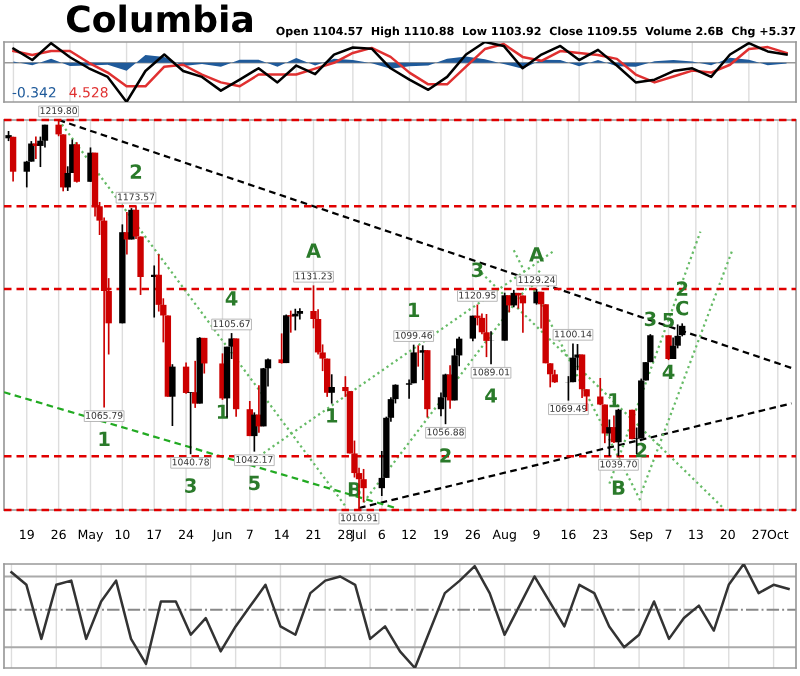 This screenshot has width=800, height=676. I want to click on annotation: C, so click(682, 308).